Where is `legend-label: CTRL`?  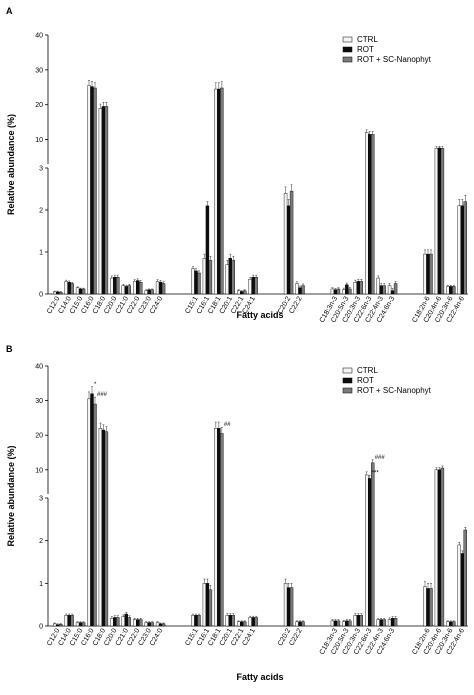
legend-label: CTRL is located at coordinates (367, 39).